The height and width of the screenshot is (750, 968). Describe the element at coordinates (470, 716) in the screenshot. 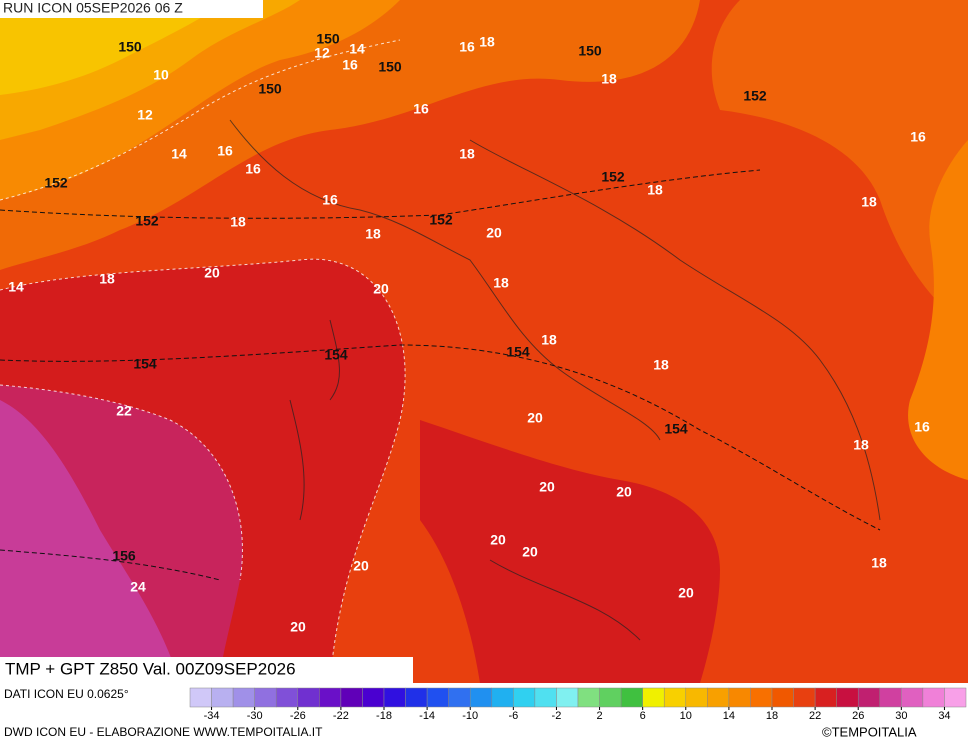

I see `colorbar-tick-label: -10` at that location.